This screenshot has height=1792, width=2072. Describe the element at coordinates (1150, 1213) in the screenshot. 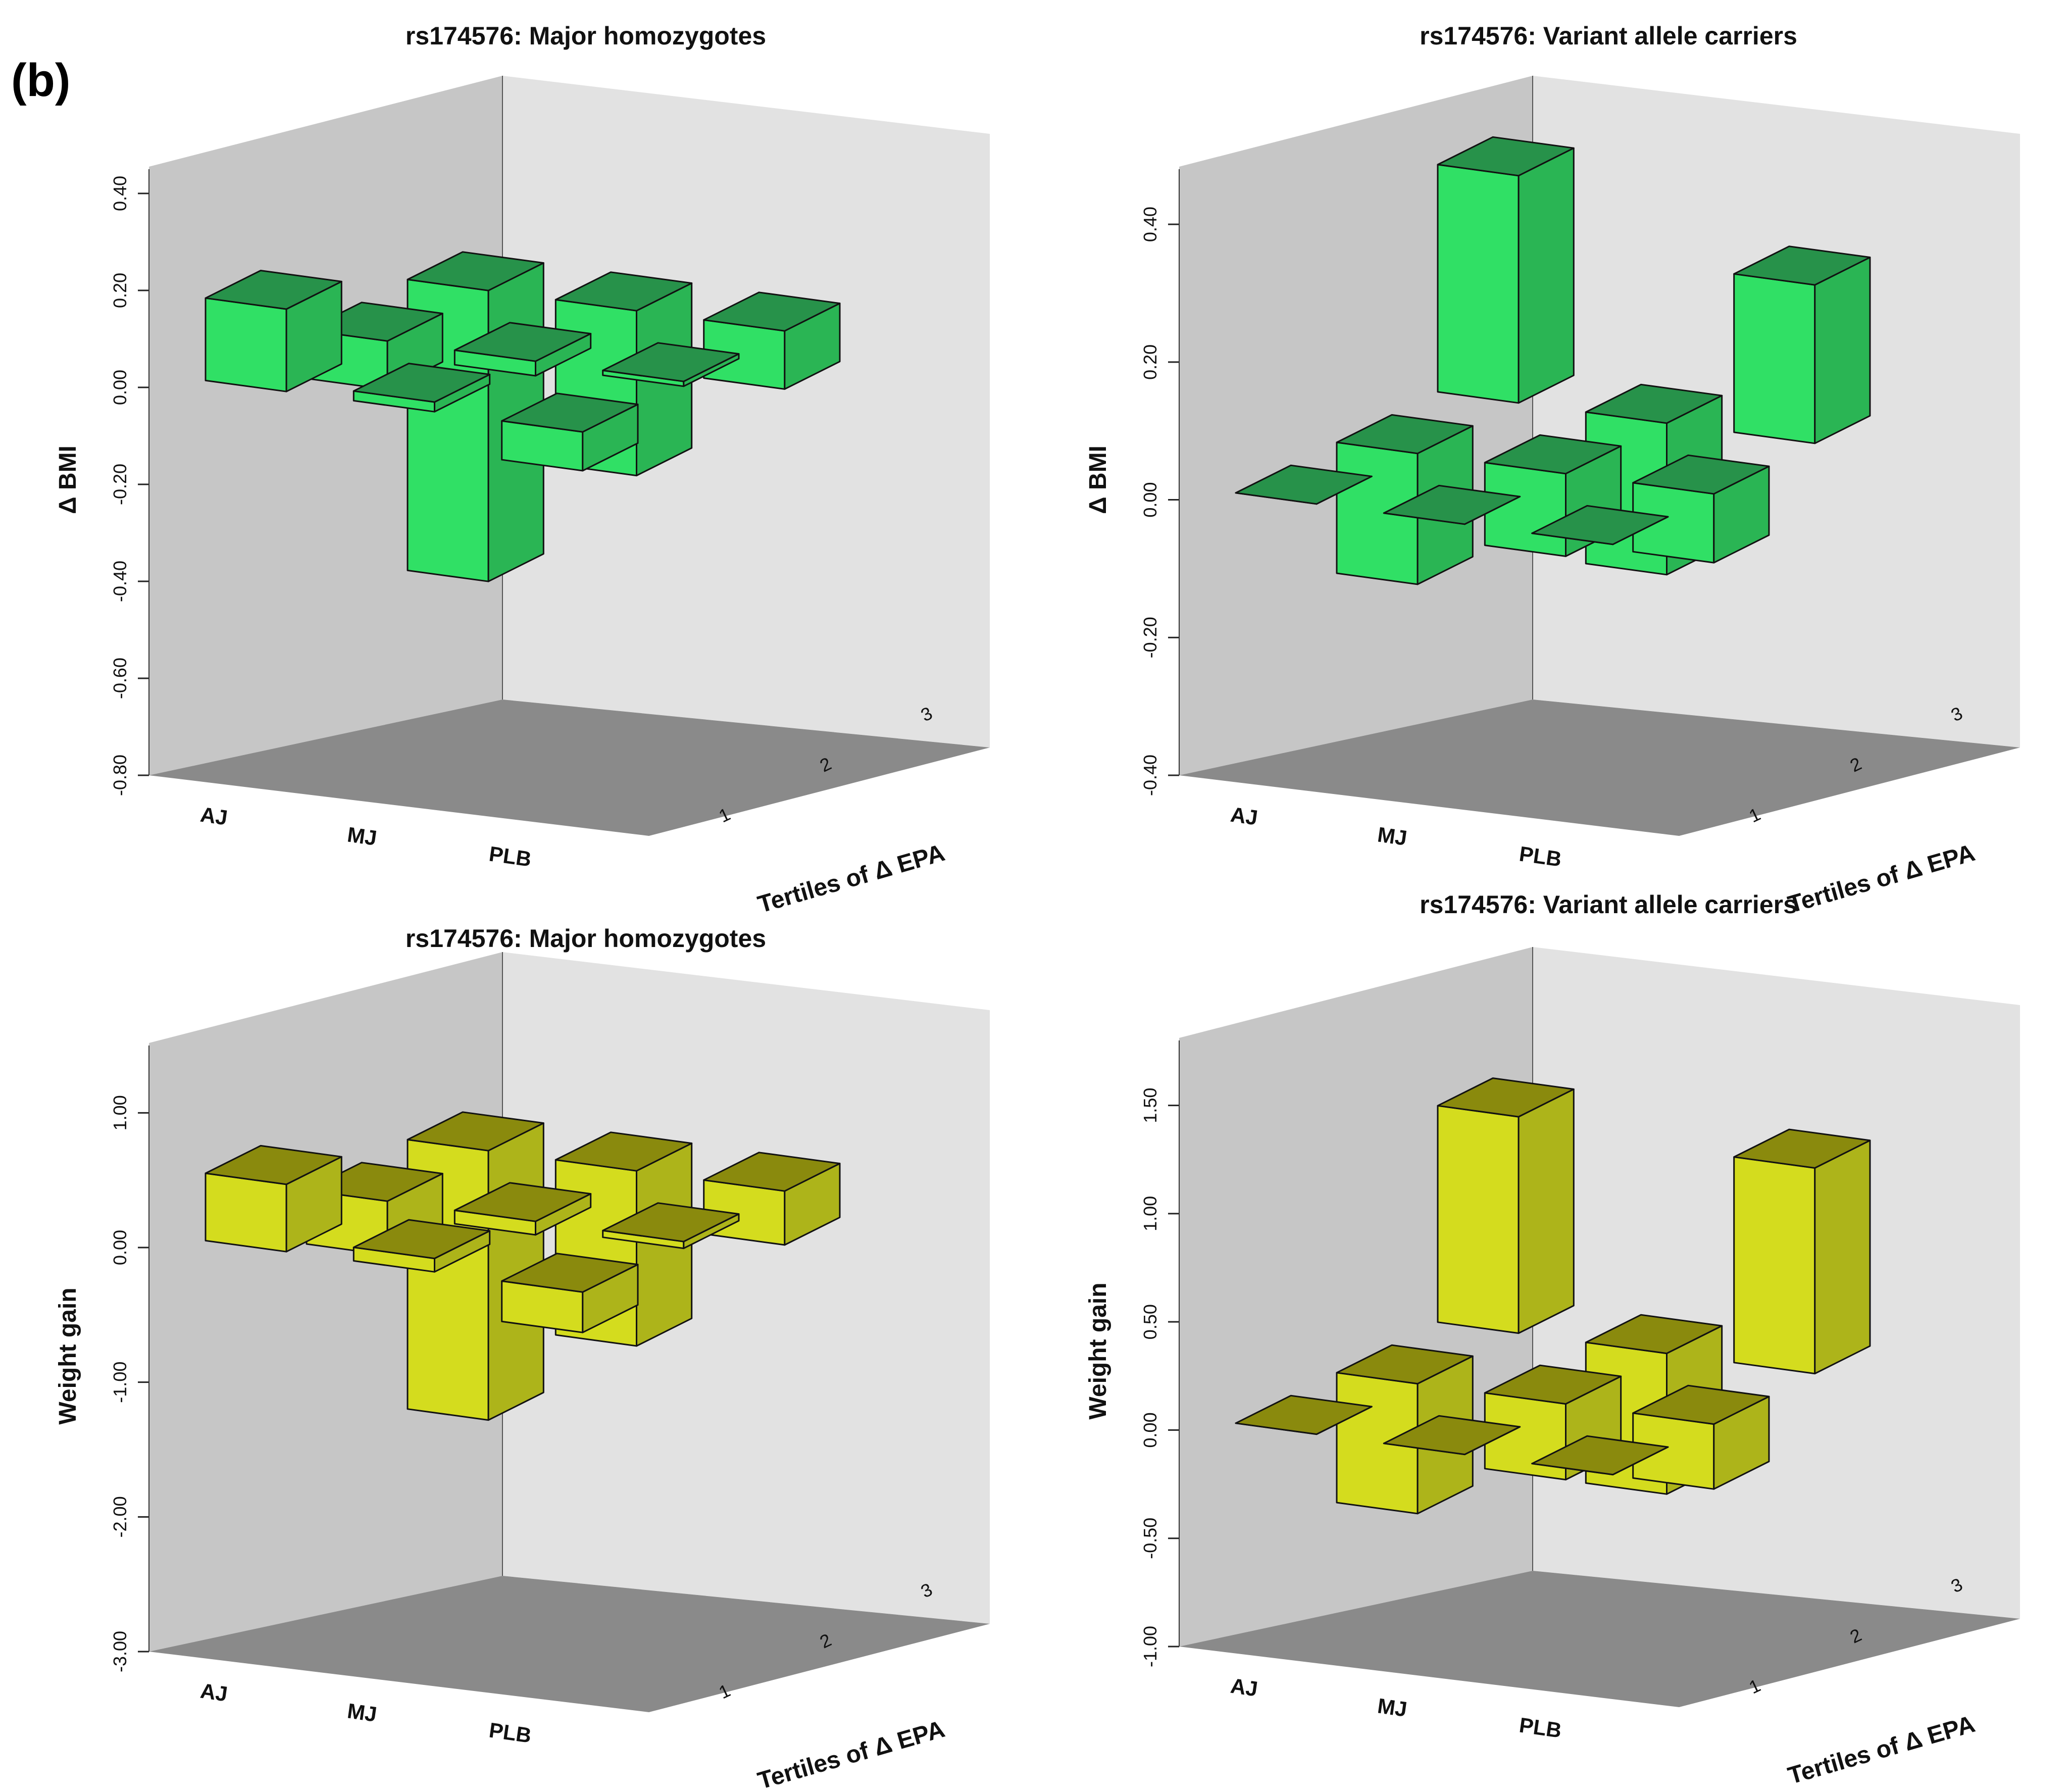

I see `y-tick-label: 1.00` at that location.